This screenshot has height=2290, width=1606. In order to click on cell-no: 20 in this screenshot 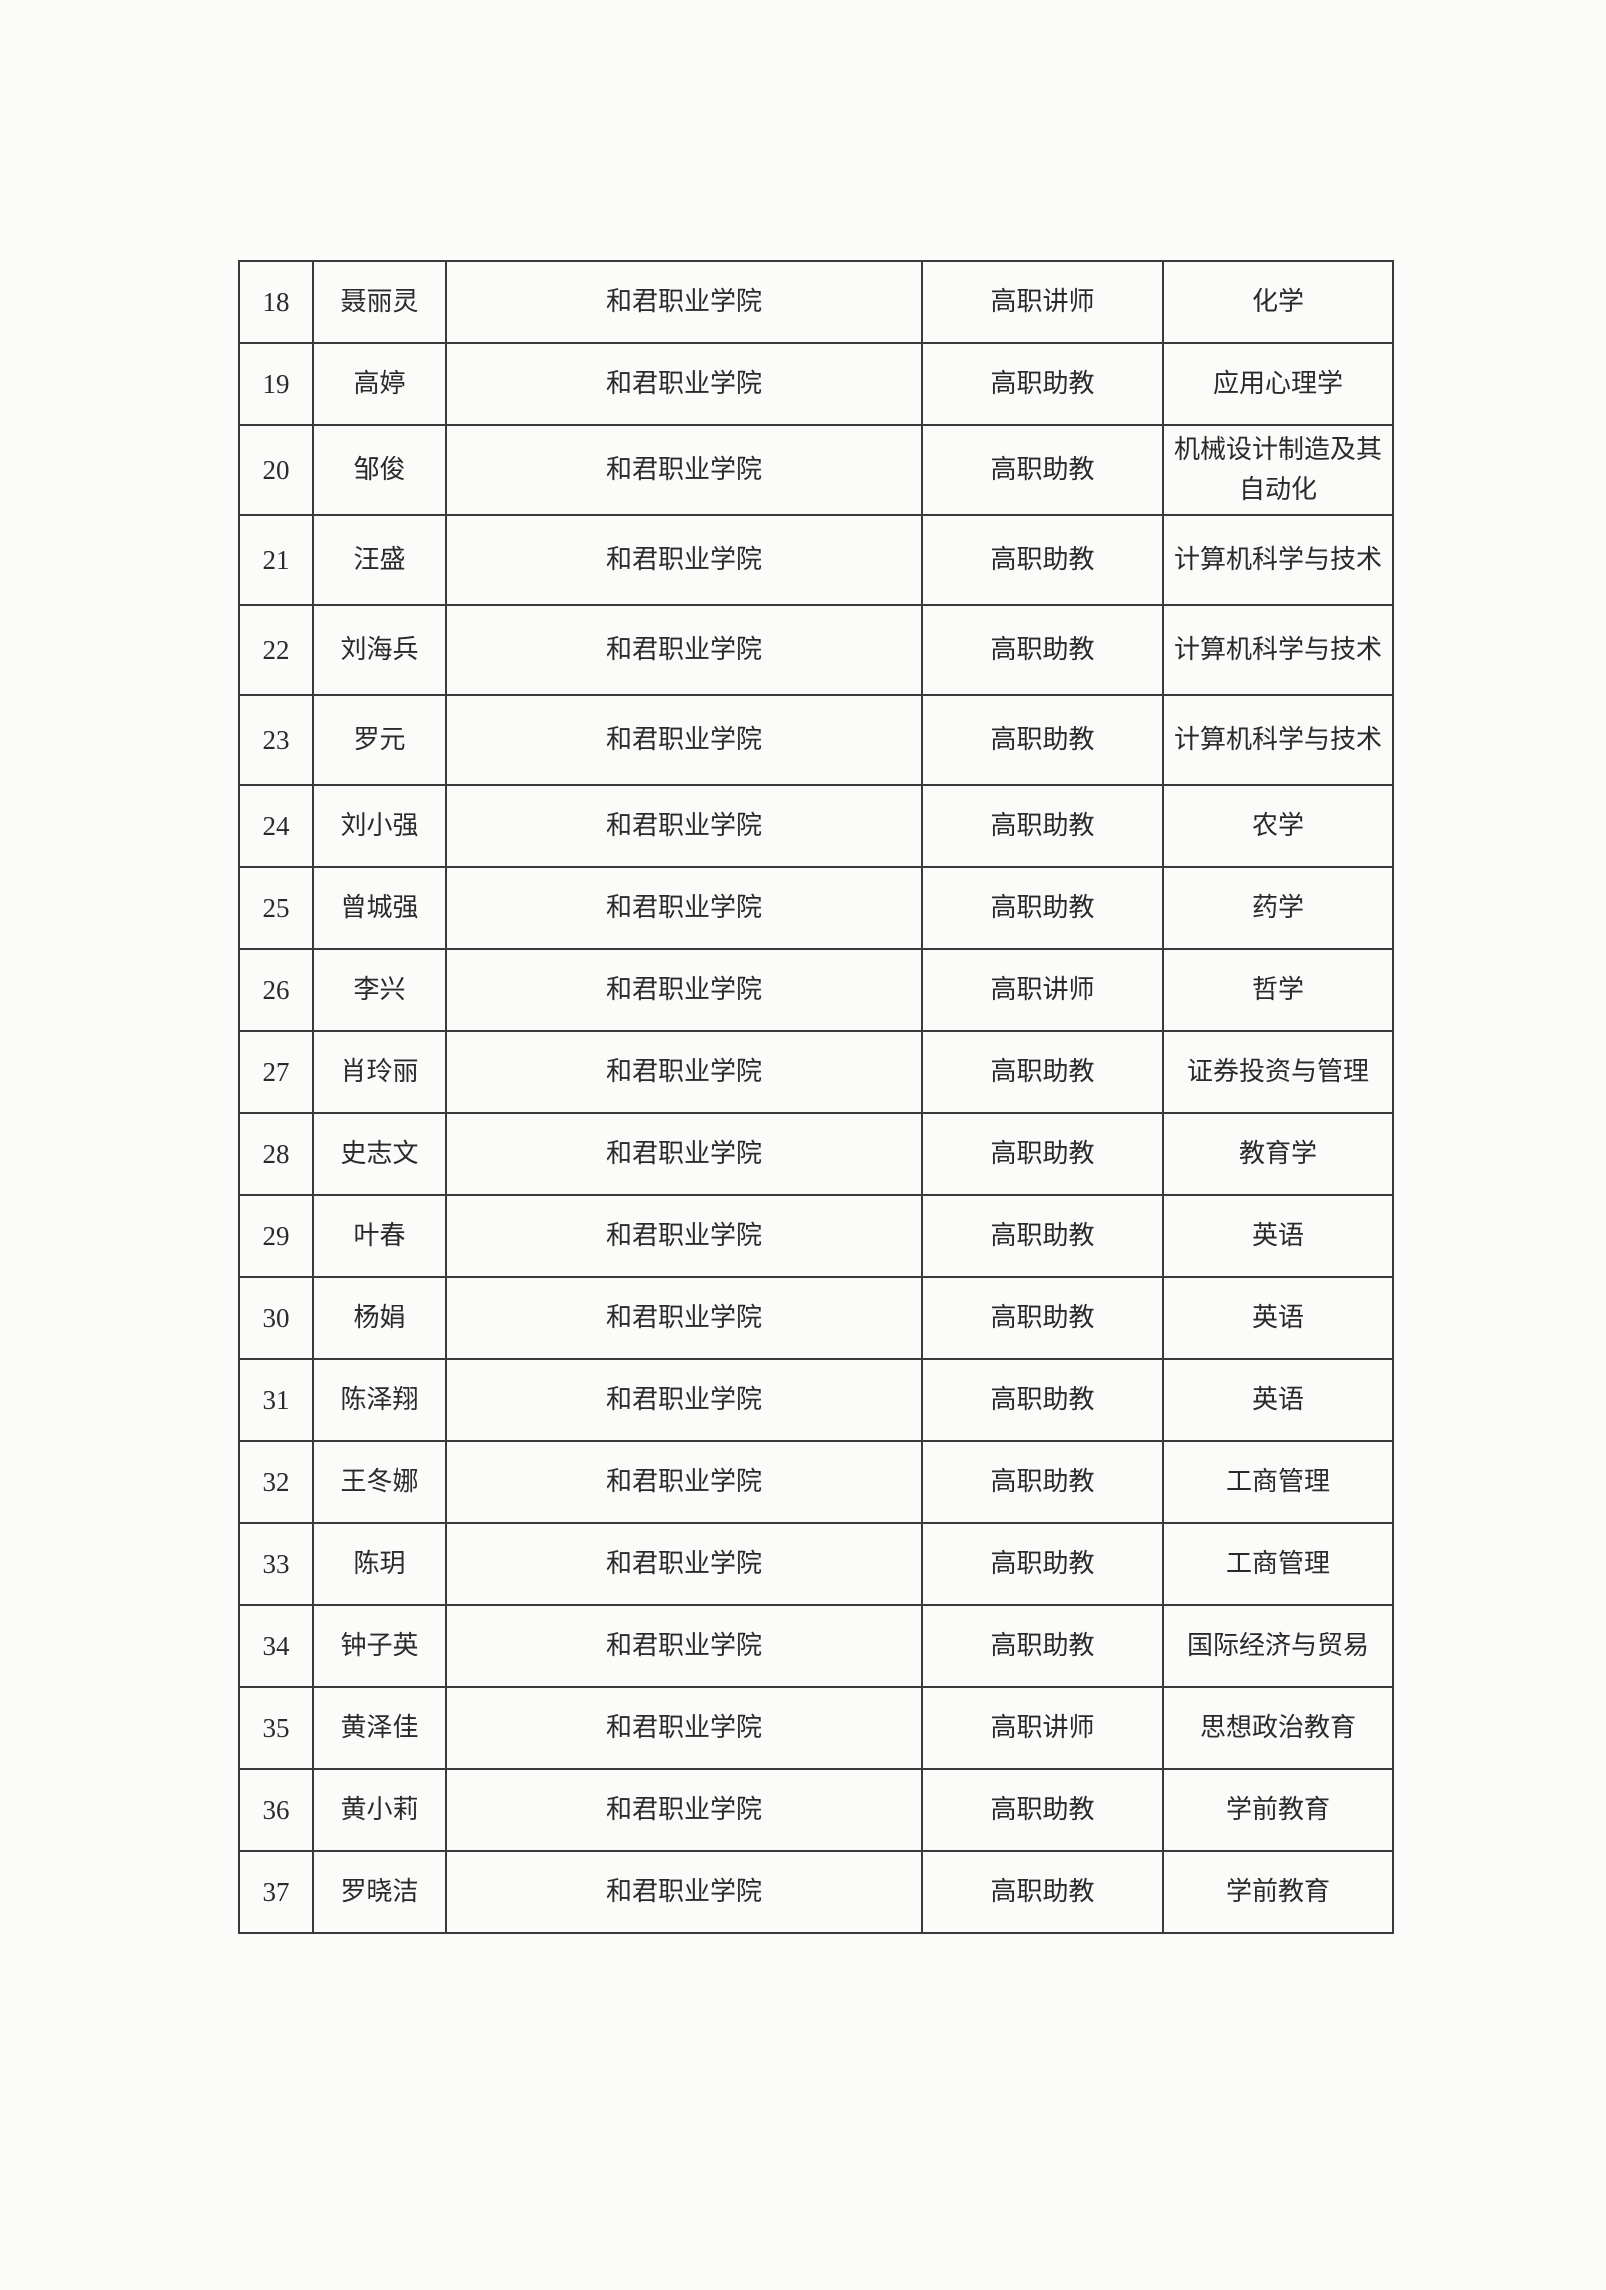, I will do `click(276, 470)`.